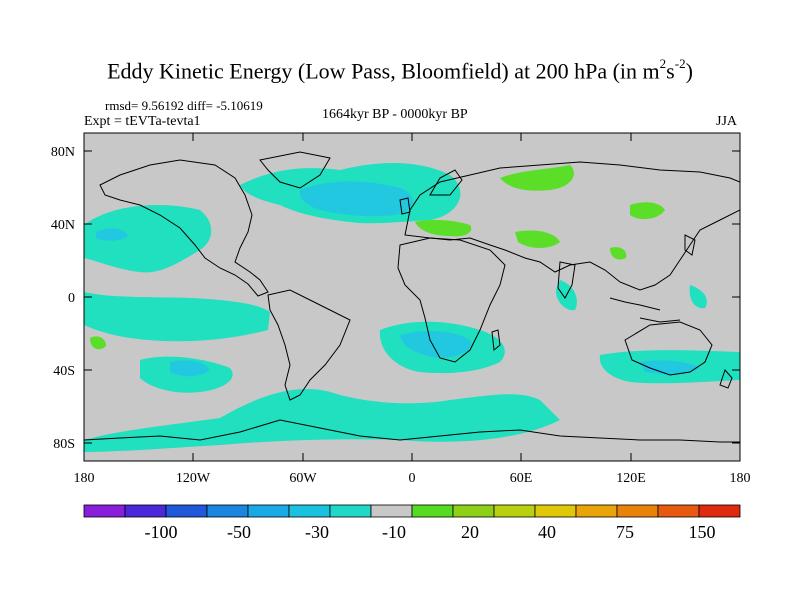 This screenshot has width=800, height=600. Describe the element at coordinates (317, 532) in the screenshot. I see `colorbar-label: -30` at that location.